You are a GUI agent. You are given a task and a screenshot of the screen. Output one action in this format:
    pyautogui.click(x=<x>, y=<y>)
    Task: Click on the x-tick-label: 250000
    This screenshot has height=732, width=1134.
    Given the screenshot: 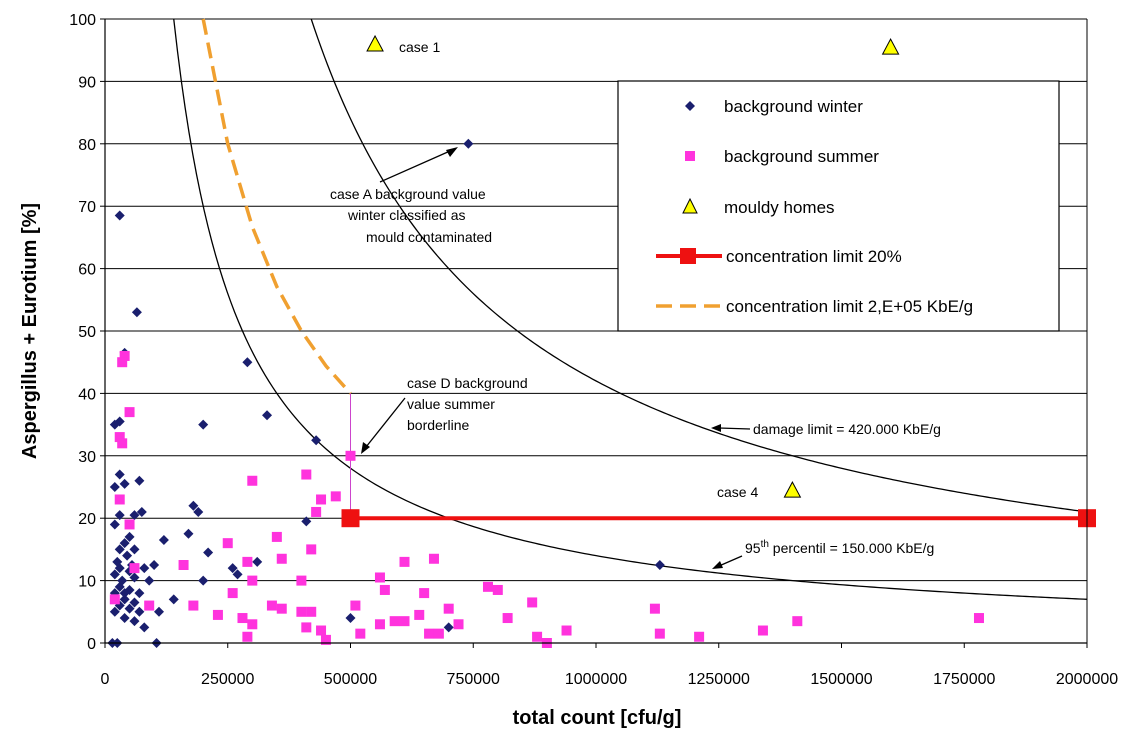 What is the action you would take?
    pyautogui.click(x=227, y=679)
    